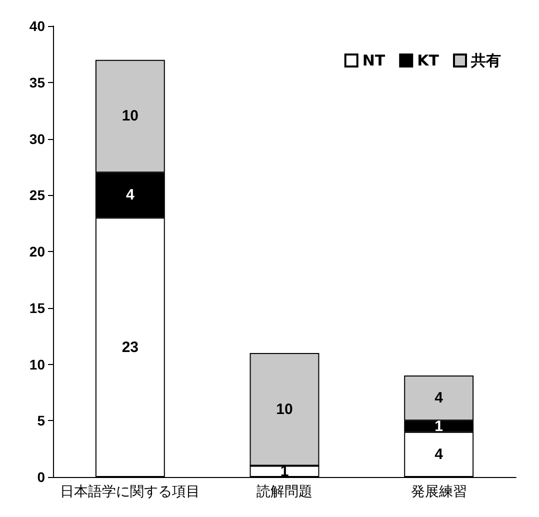 The height and width of the screenshot is (517, 539). What do you see at coordinates (41, 420) in the screenshot?
I see `y-tick-label: 5` at bounding box center [41, 420].